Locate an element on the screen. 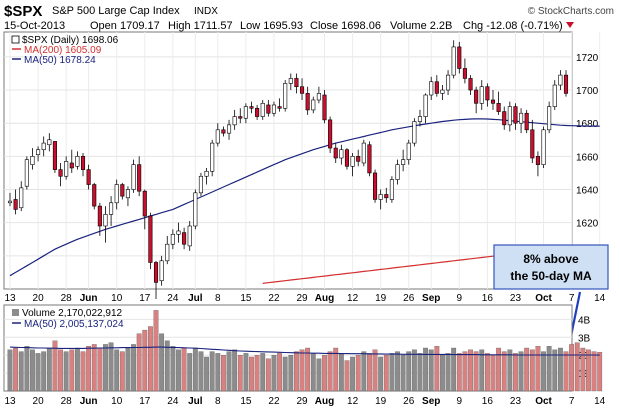 This screenshot has height=414, width=620. x-tick-label: 22 is located at coordinates (274, 401).